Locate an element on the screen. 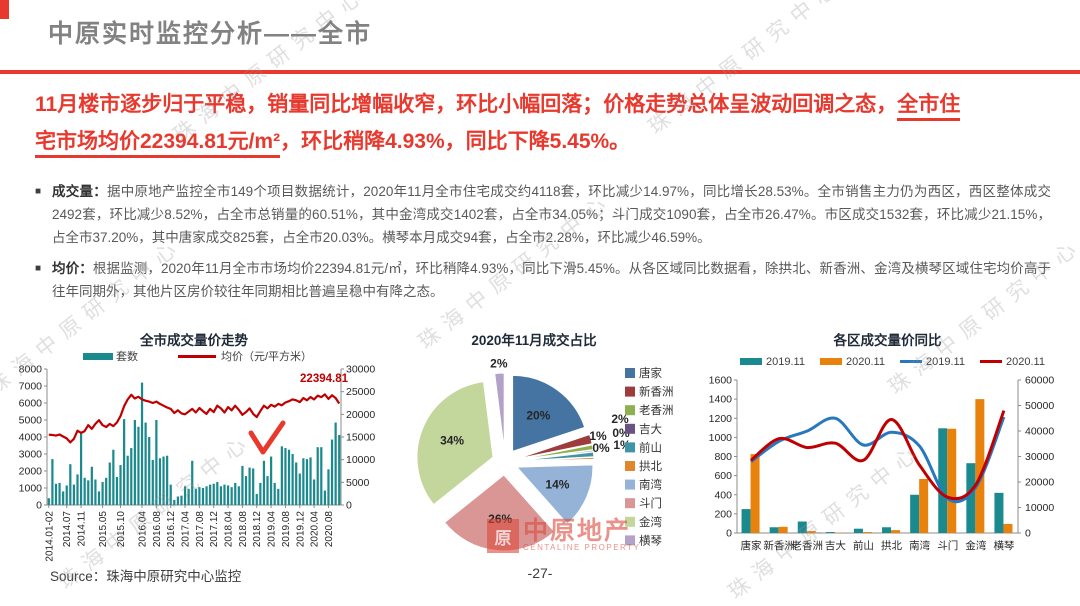  svg-text: 2017.04 is located at coordinates (186, 529).